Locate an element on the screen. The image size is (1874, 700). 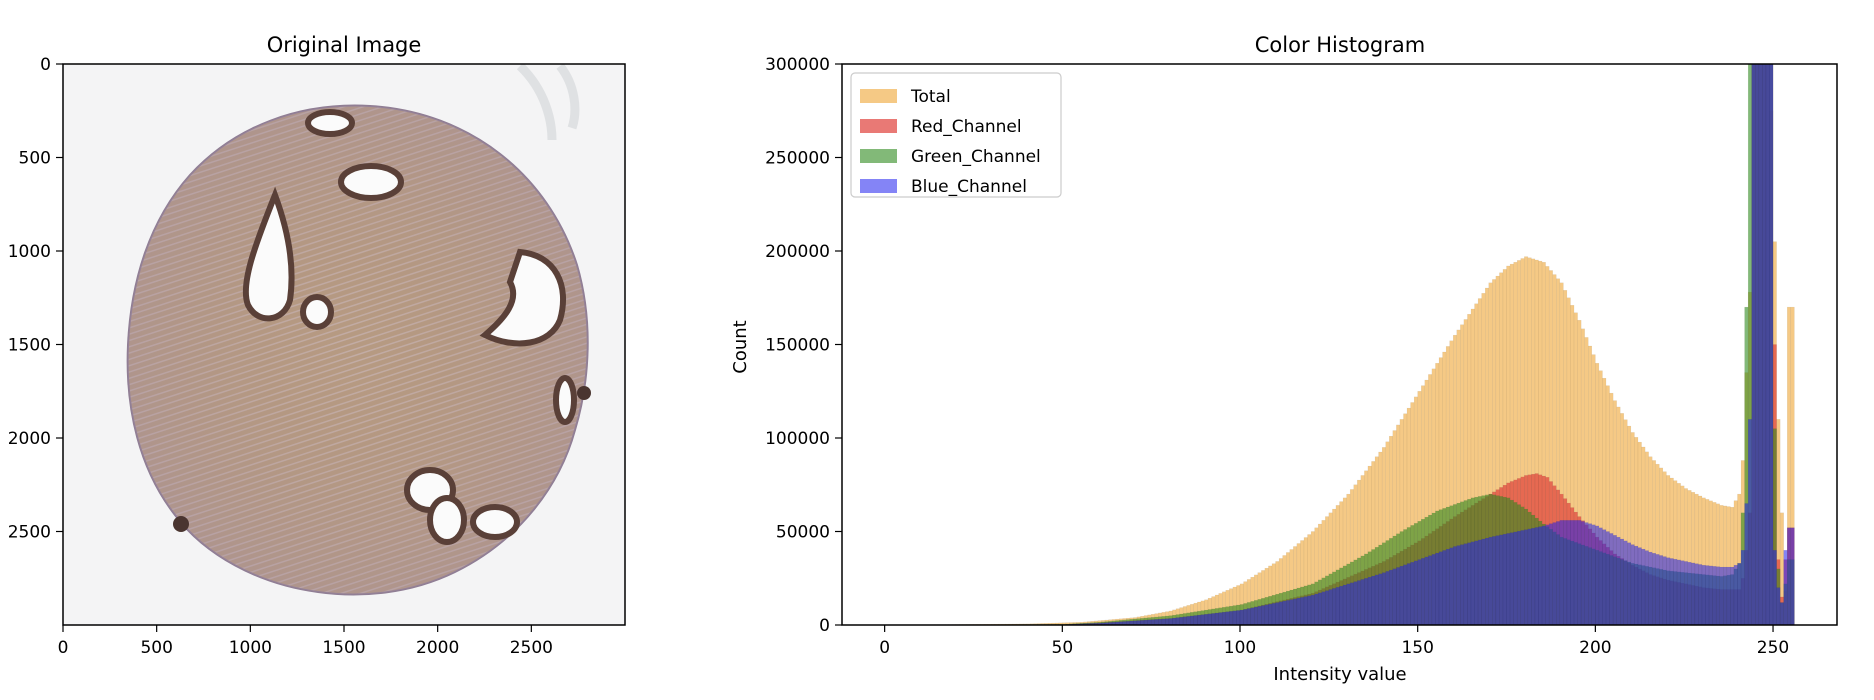
histogram-y-tick-label: 150000 is located at coordinates (797, 346).